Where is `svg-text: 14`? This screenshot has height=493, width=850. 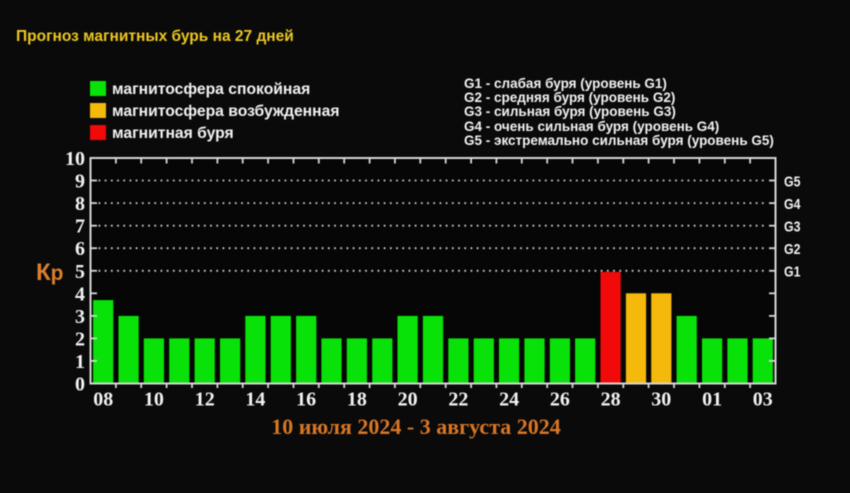 svg-text: 14 is located at coordinates (255, 400).